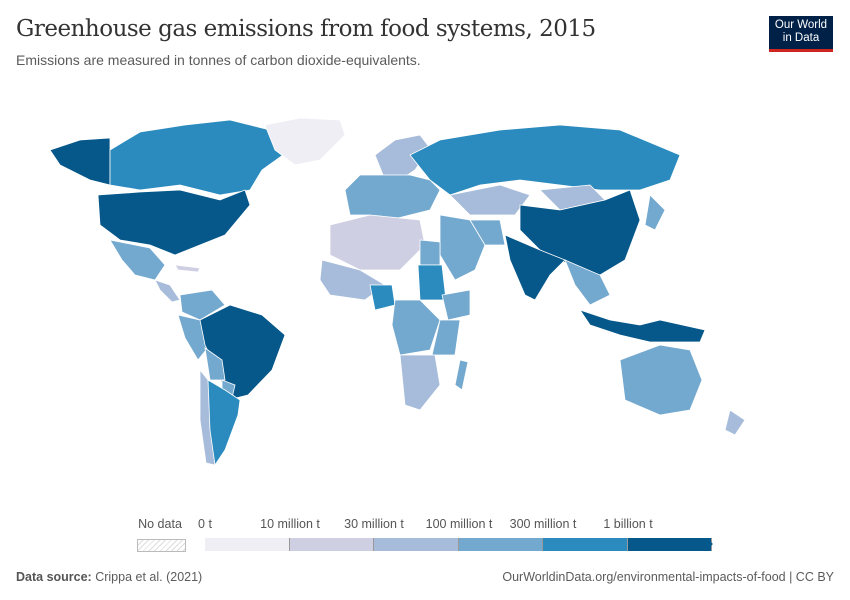 The width and height of the screenshot is (850, 600). What do you see at coordinates (200, 157) in the screenshot?
I see `country-canada` at bounding box center [200, 157].